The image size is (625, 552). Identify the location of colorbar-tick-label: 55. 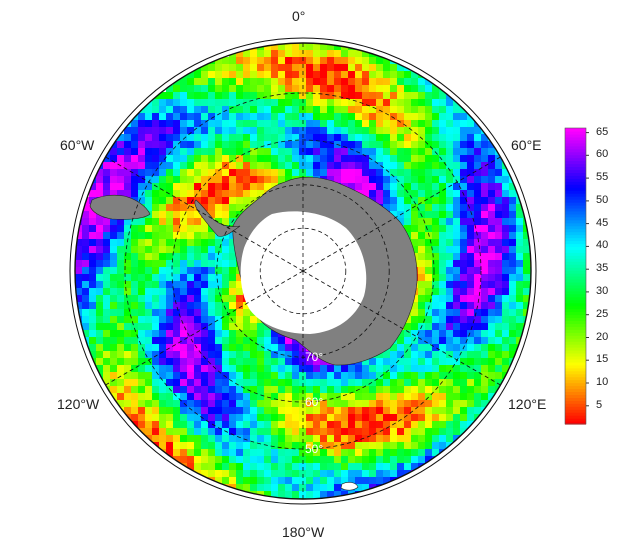
(602, 177).